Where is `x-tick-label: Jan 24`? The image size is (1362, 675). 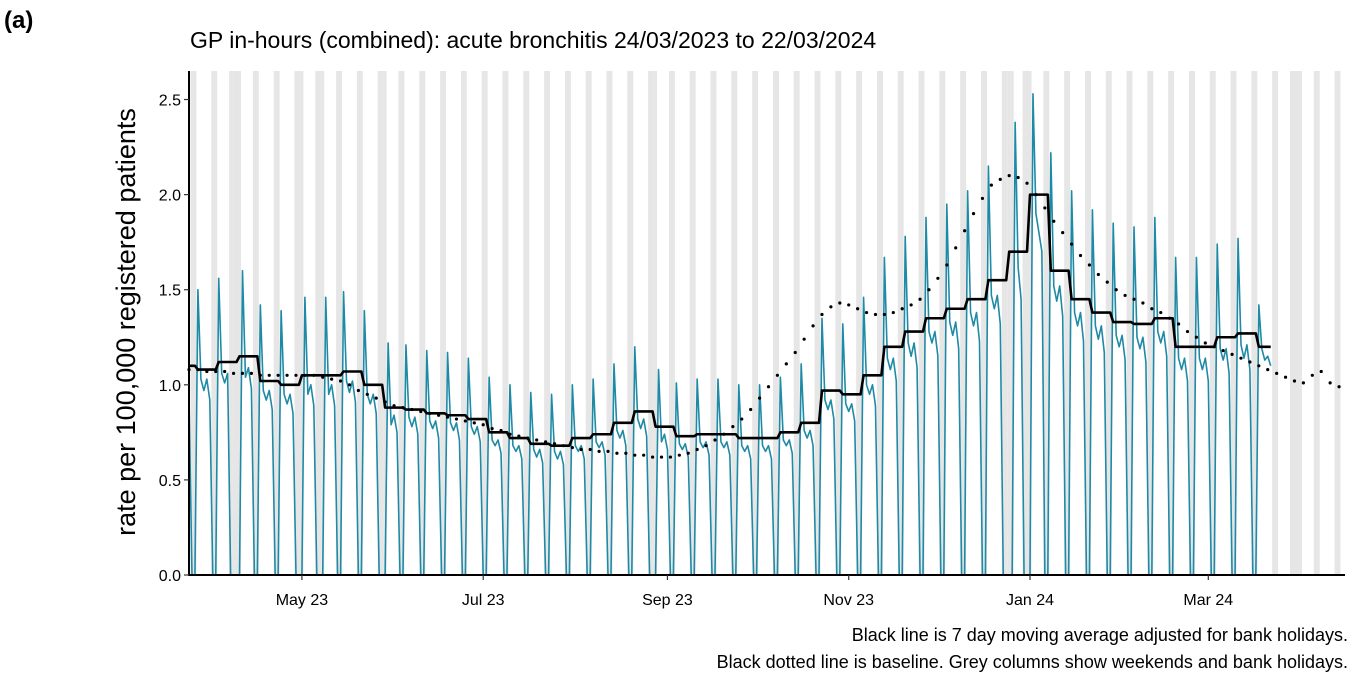
x-tick-label: Jan 24 is located at coordinates (1030, 600).